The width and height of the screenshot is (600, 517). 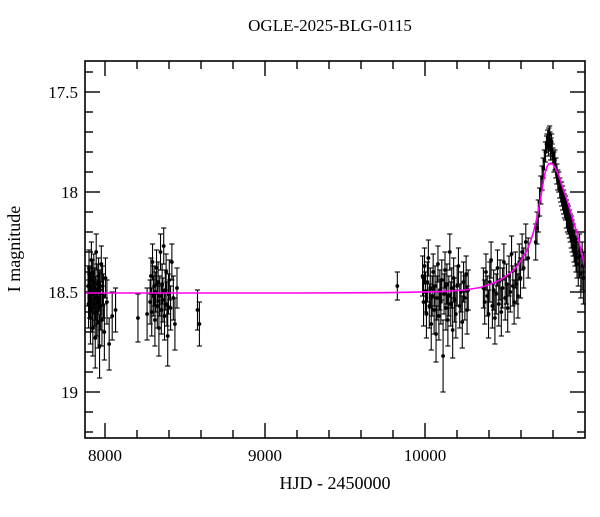 I want to click on x-tick-label: 8000, so click(x=105, y=455).